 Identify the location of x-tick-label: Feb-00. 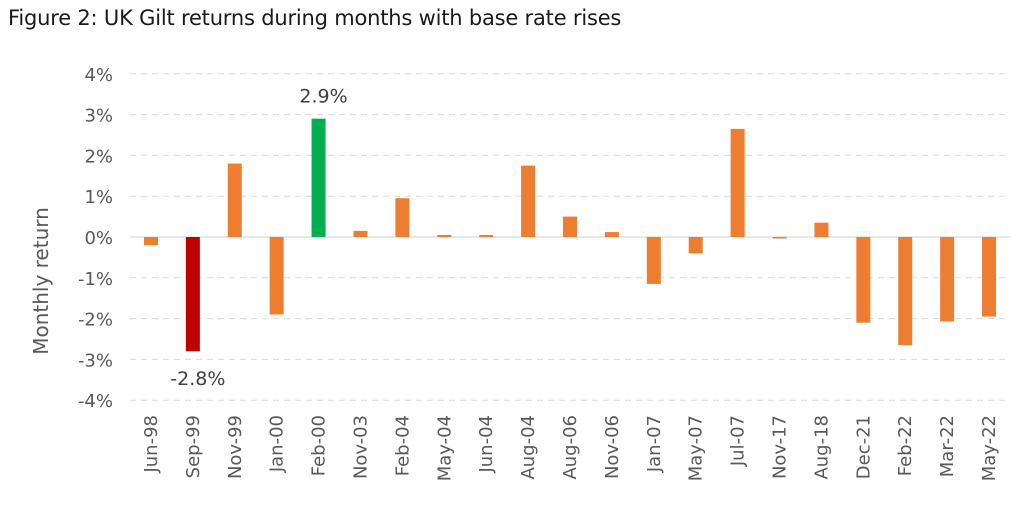
(319, 445).